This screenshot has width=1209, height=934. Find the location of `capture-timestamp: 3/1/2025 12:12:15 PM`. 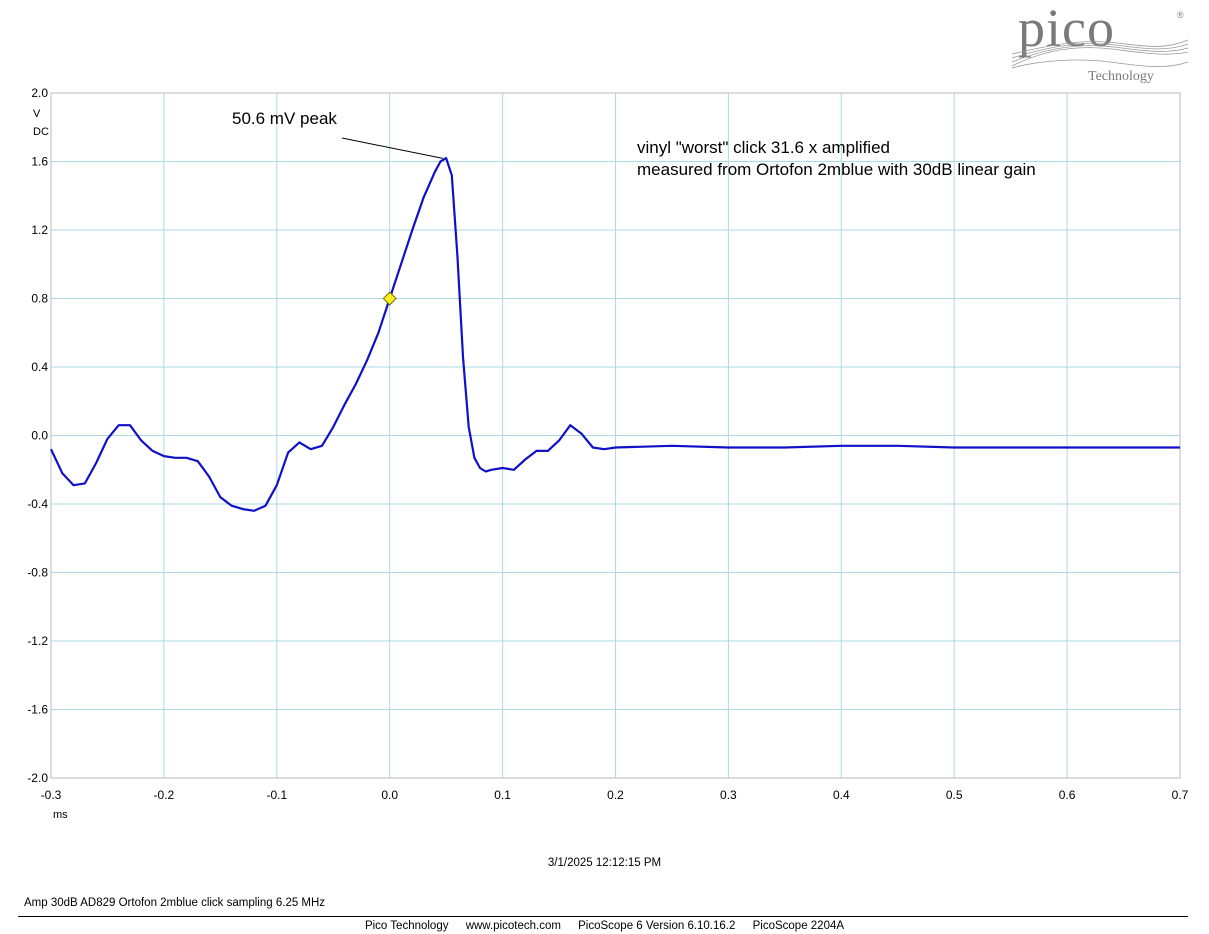

capture-timestamp: 3/1/2025 12:12:15 PM is located at coordinates (604, 863).